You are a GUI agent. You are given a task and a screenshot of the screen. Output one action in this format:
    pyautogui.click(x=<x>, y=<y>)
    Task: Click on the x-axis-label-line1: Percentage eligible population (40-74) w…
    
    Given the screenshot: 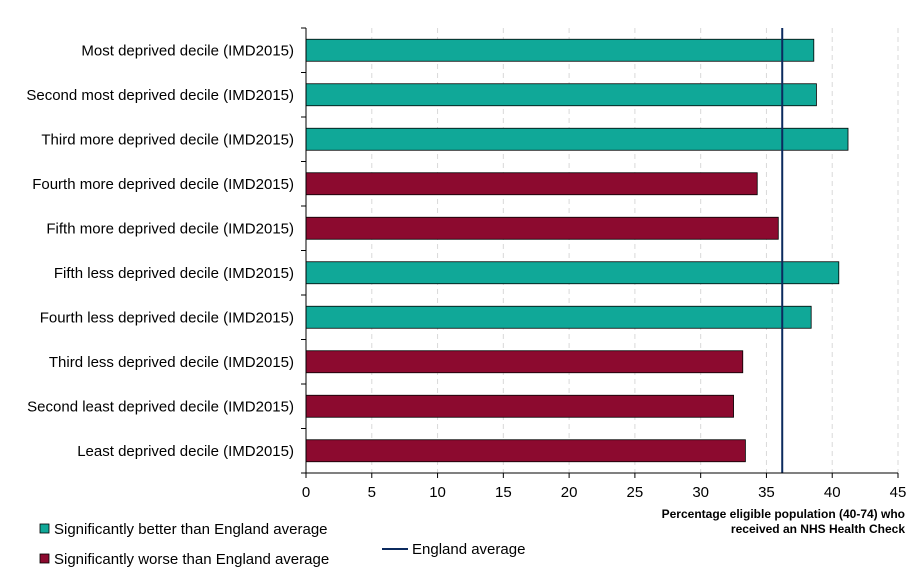 What is the action you would take?
    pyautogui.click(x=783, y=514)
    